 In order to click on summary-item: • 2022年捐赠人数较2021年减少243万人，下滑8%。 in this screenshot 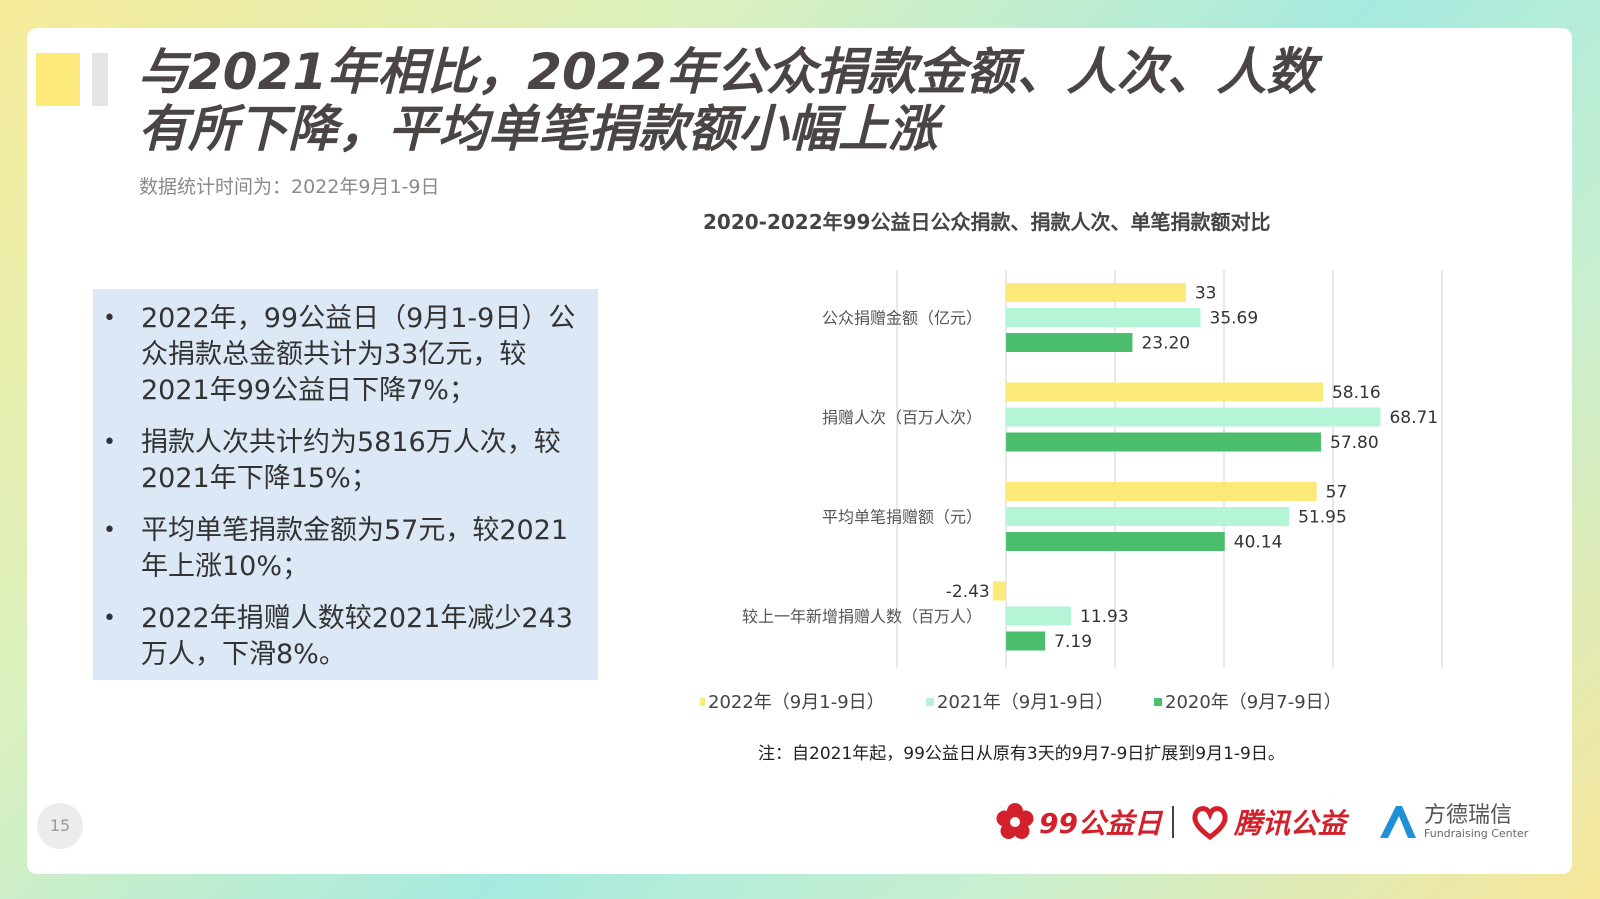, I will do `click(342, 637)`.